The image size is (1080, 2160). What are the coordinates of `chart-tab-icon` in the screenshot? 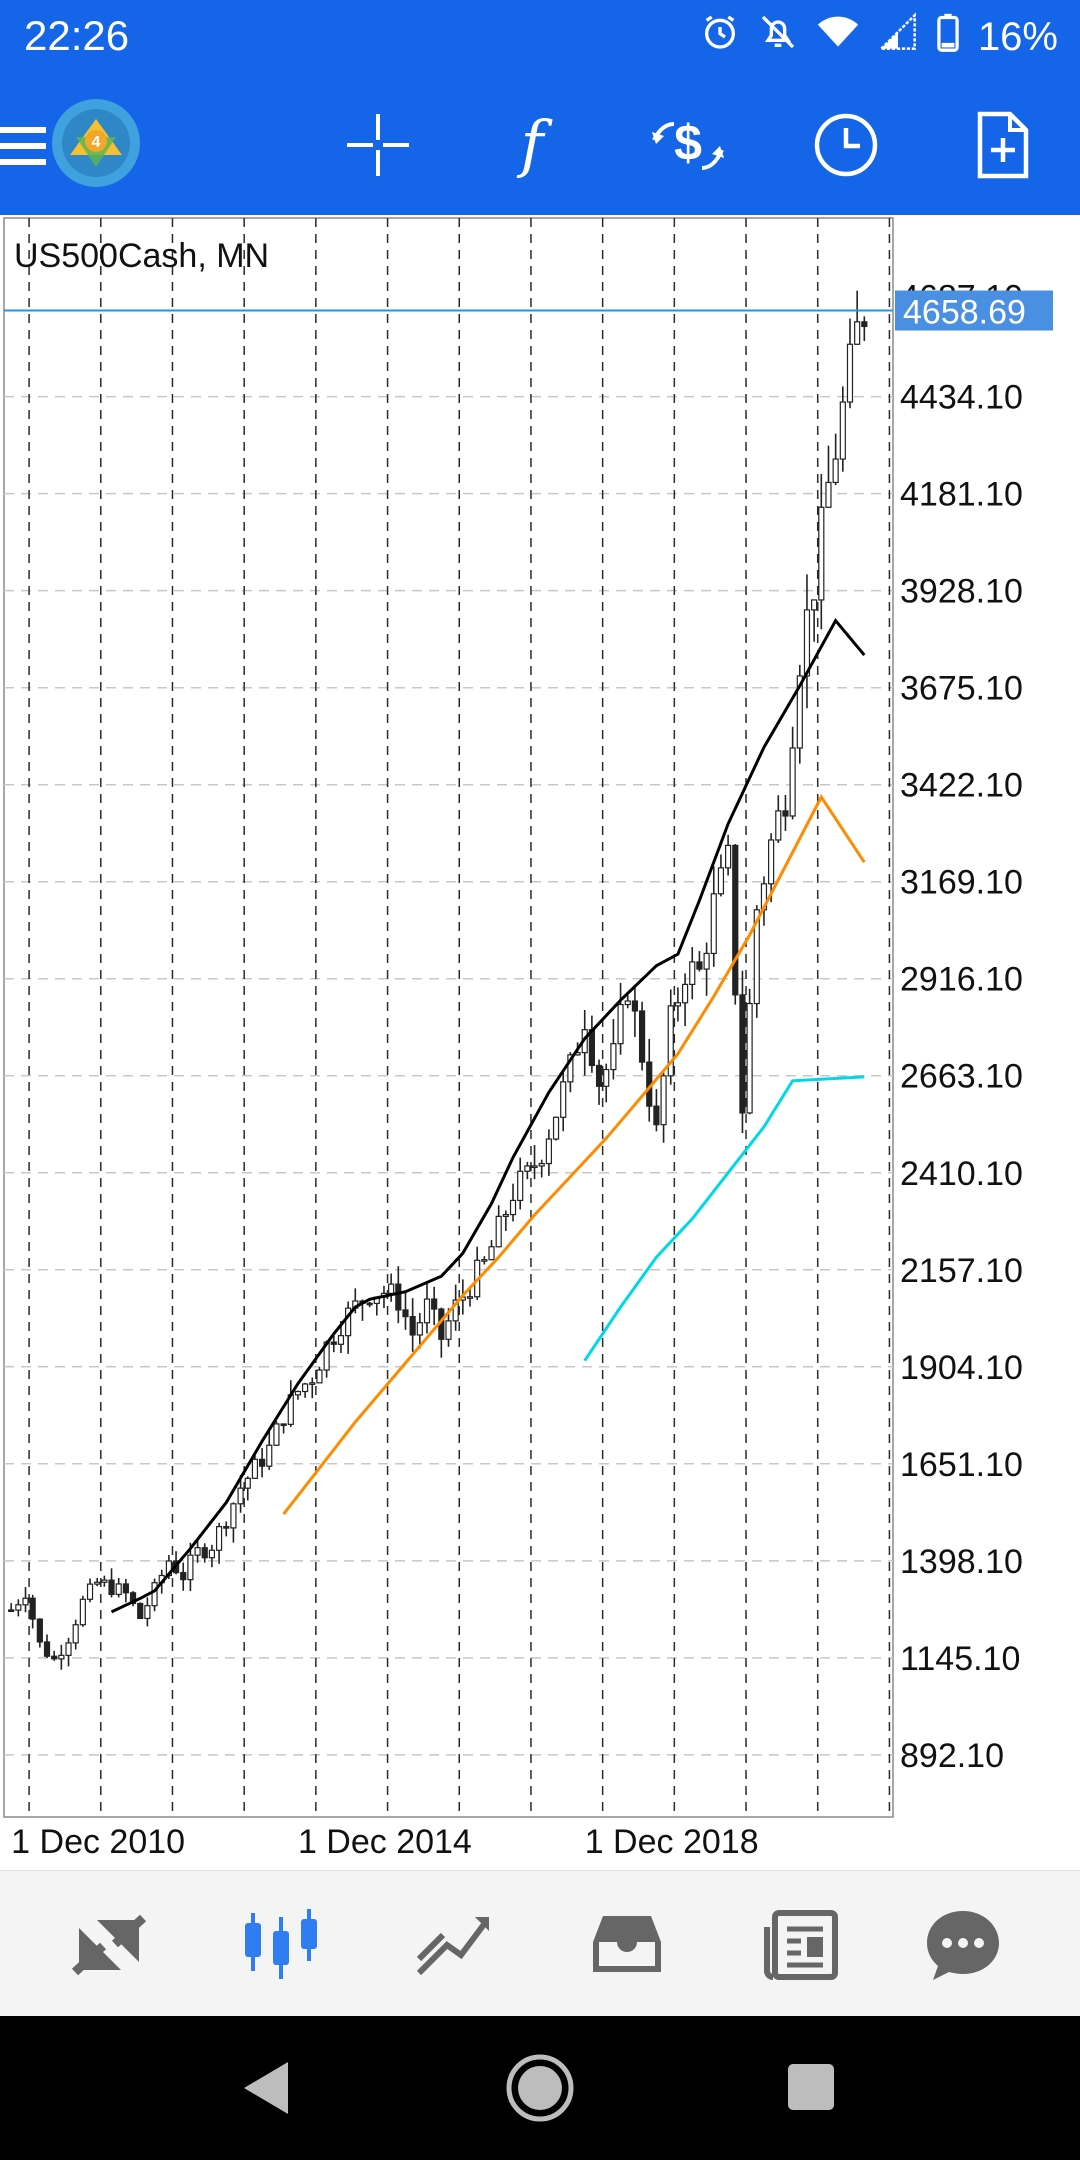 It's located at (281, 1945).